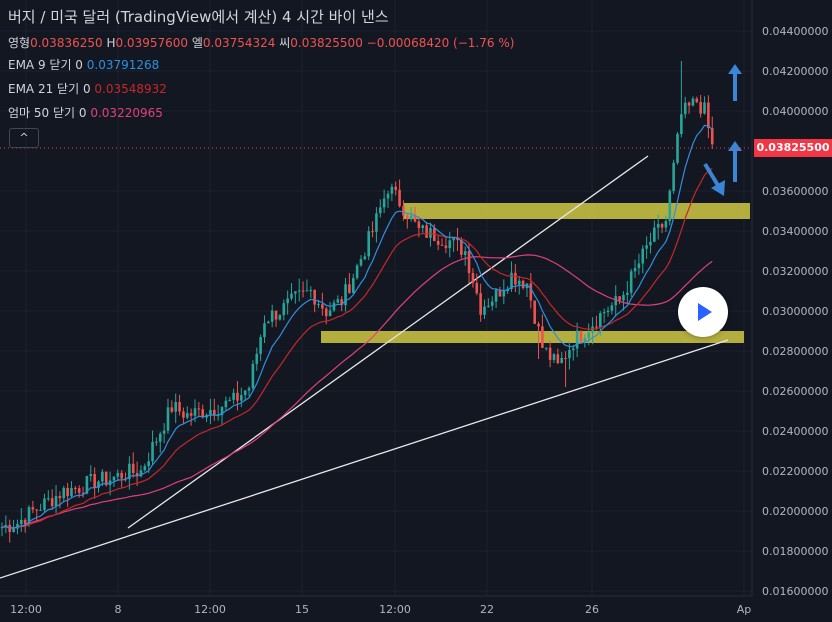  What do you see at coordinates (535, 273) in the screenshot?
I see `sr-zones` at bounding box center [535, 273].